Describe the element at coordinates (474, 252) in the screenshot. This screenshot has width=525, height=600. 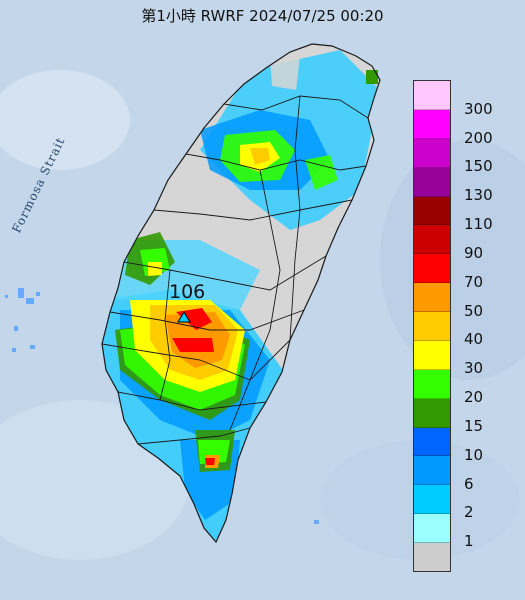
I see `legend-label: 90` at that location.